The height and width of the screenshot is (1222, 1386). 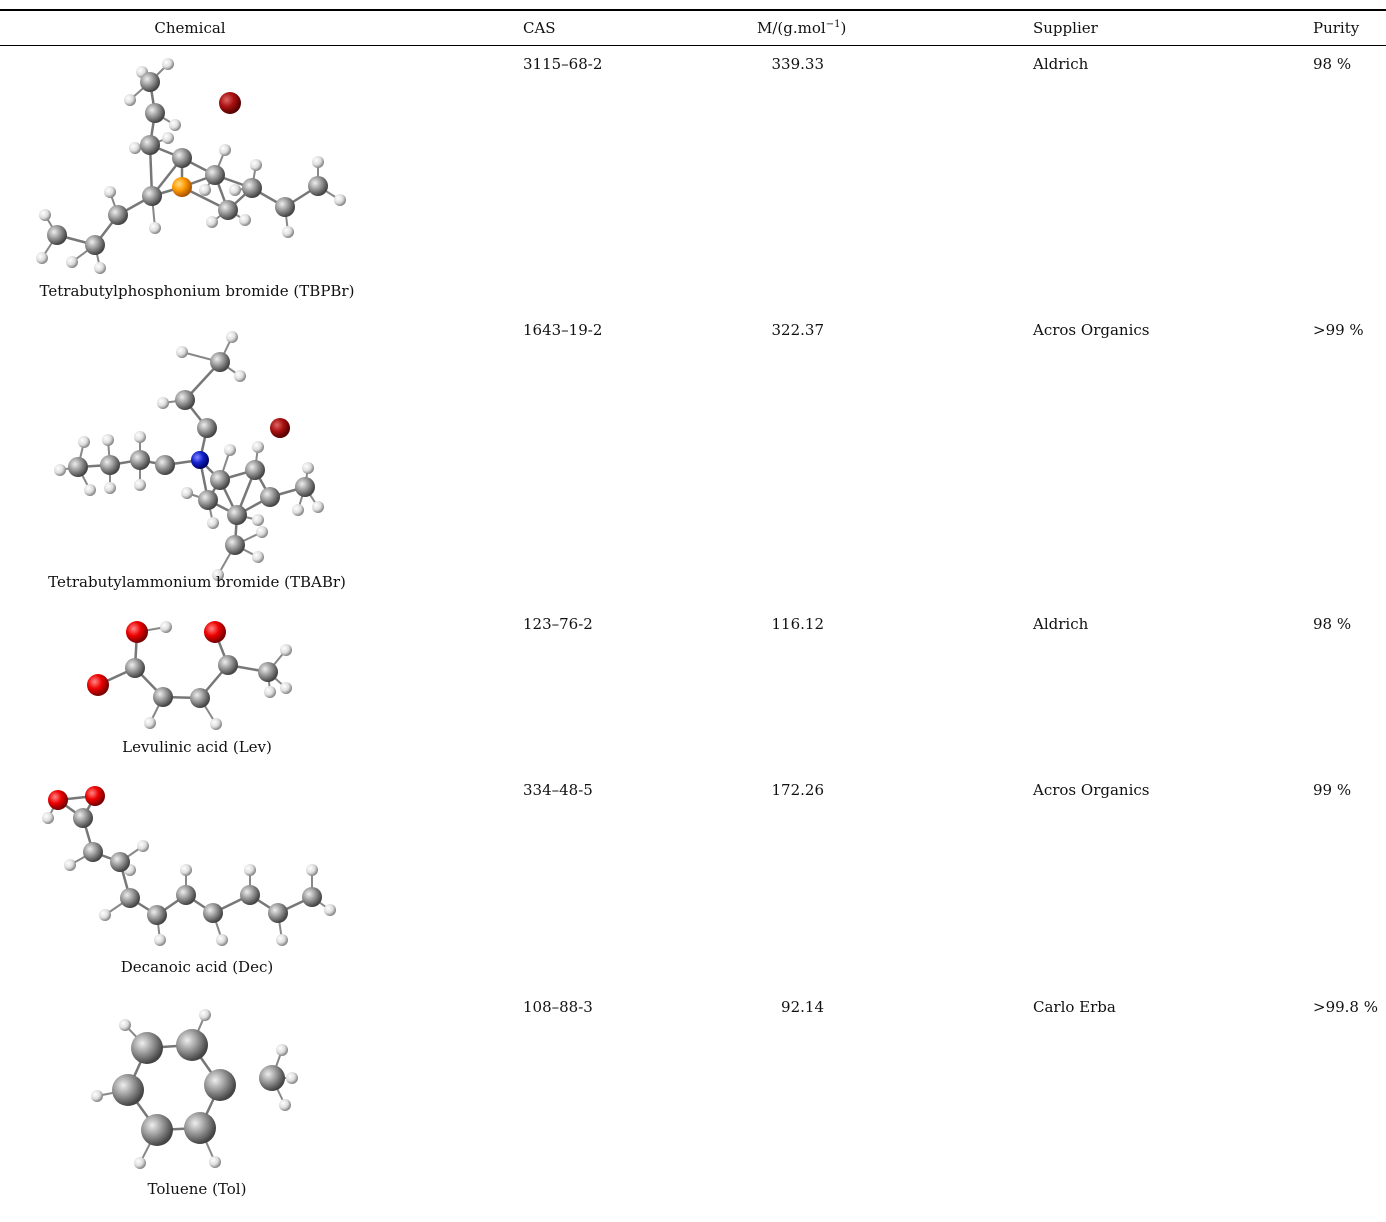 I want to click on supplier: Acros Organics, so click(x=1091, y=330).